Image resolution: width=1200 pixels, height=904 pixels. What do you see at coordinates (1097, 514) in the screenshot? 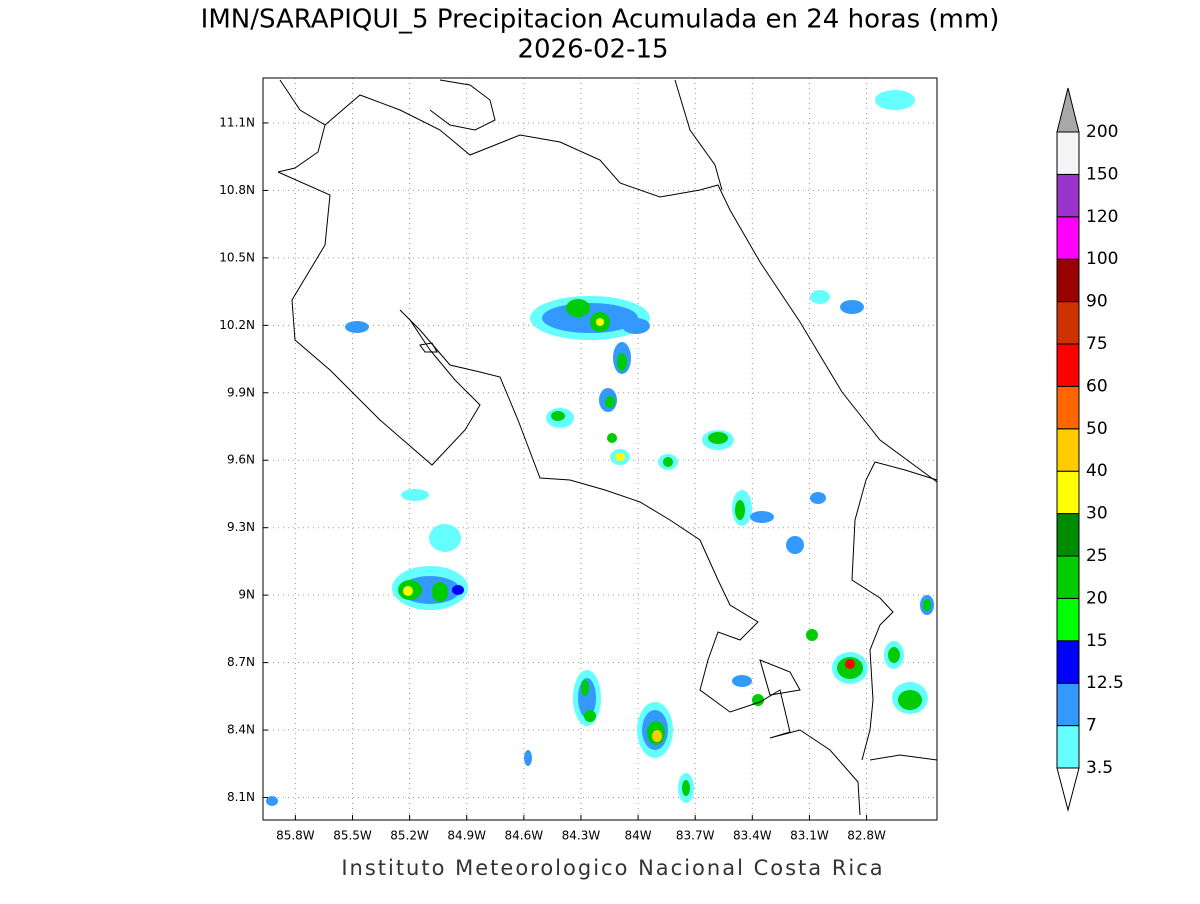
I see `colorbar-label: 30` at bounding box center [1097, 514].